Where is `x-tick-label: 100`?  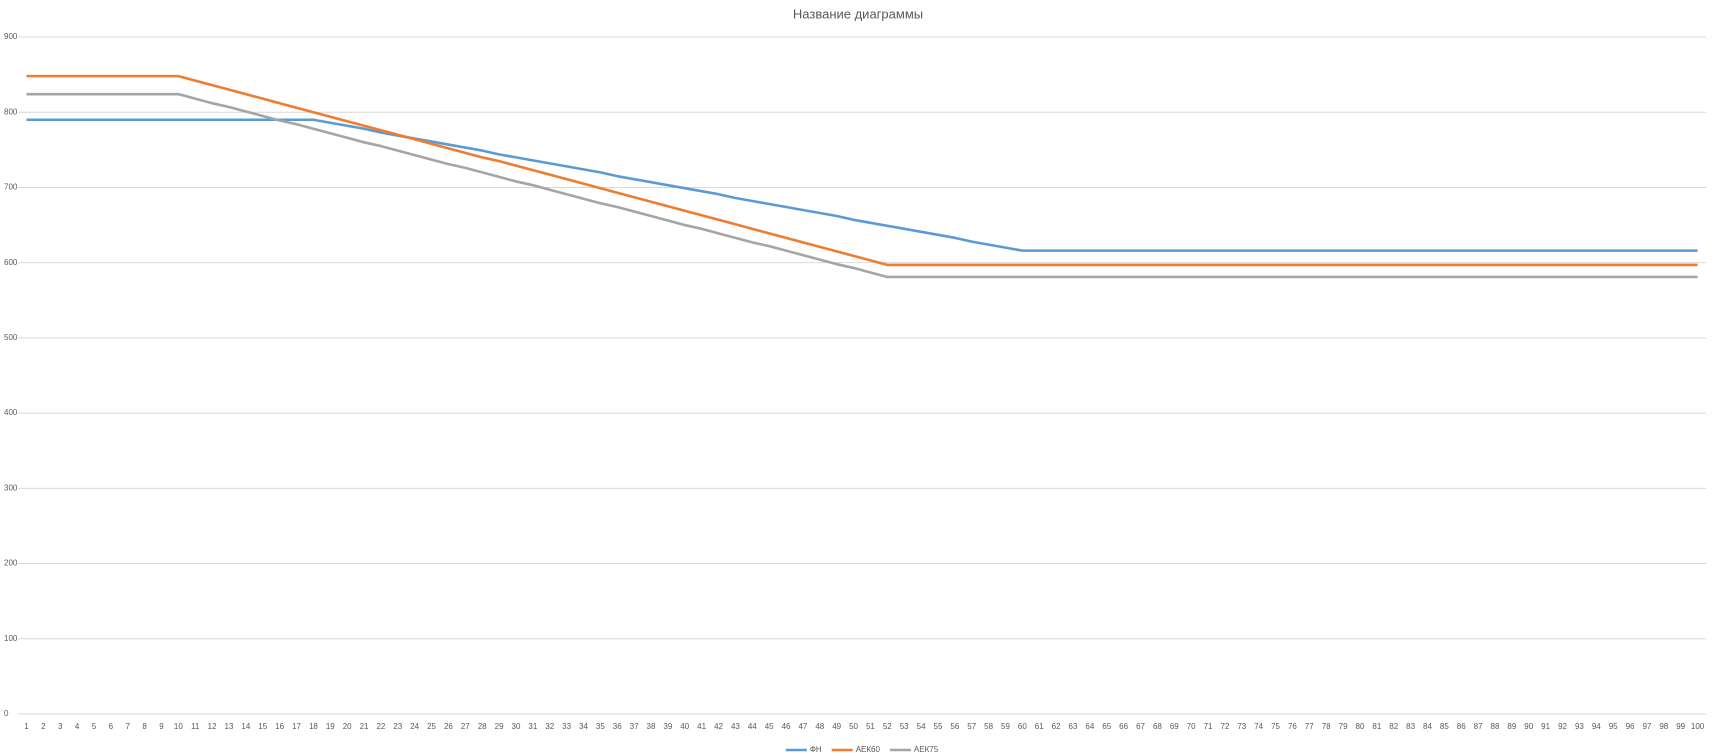 x-tick-label: 100 is located at coordinates (1698, 726).